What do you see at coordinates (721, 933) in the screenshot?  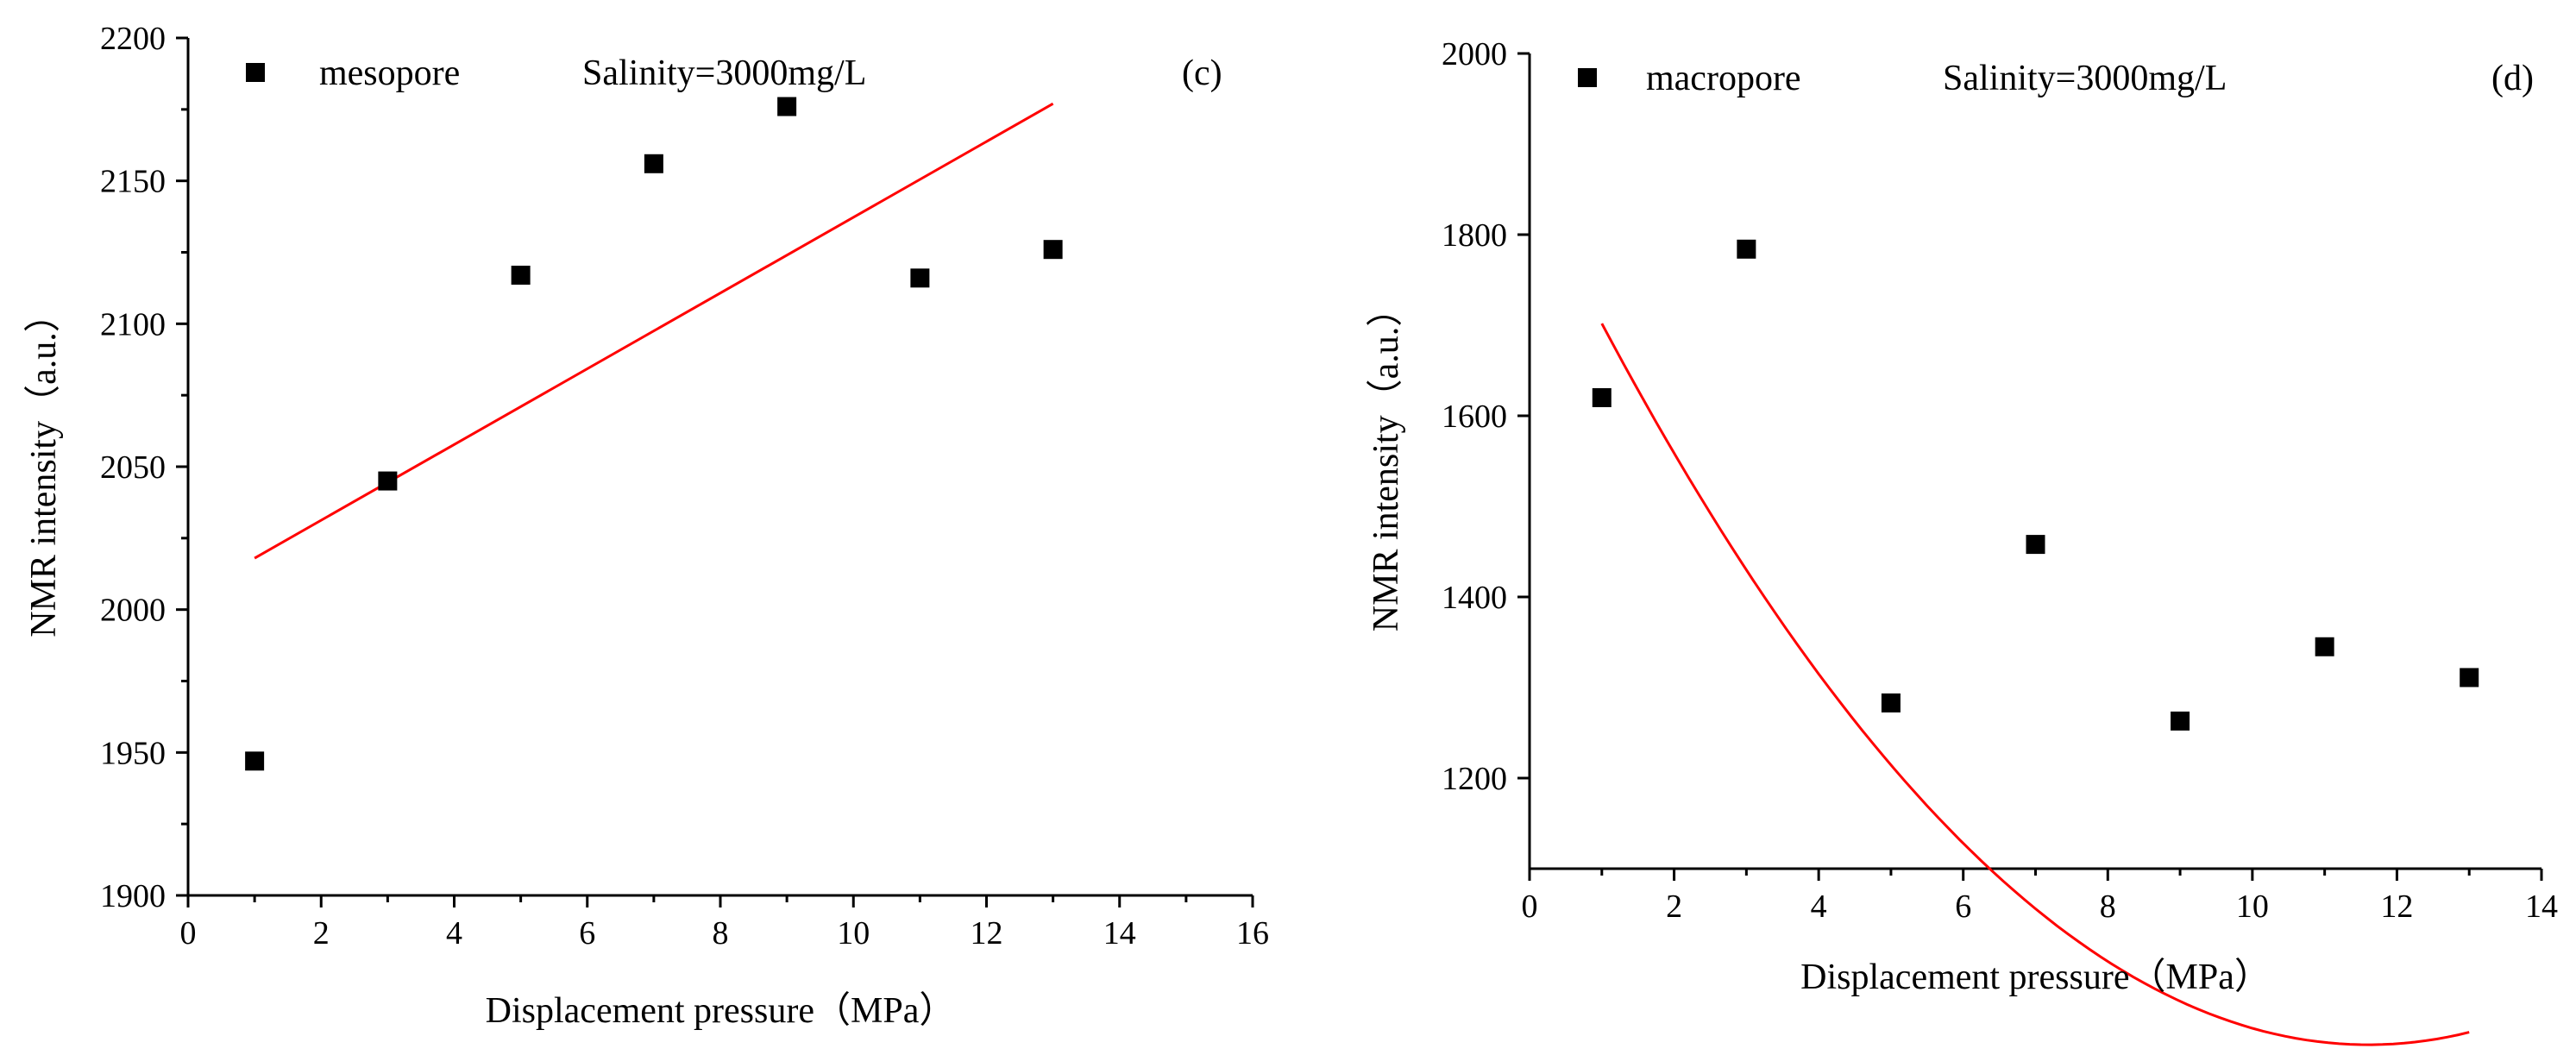 I see `x-tick-label-c-8: 8` at bounding box center [721, 933].